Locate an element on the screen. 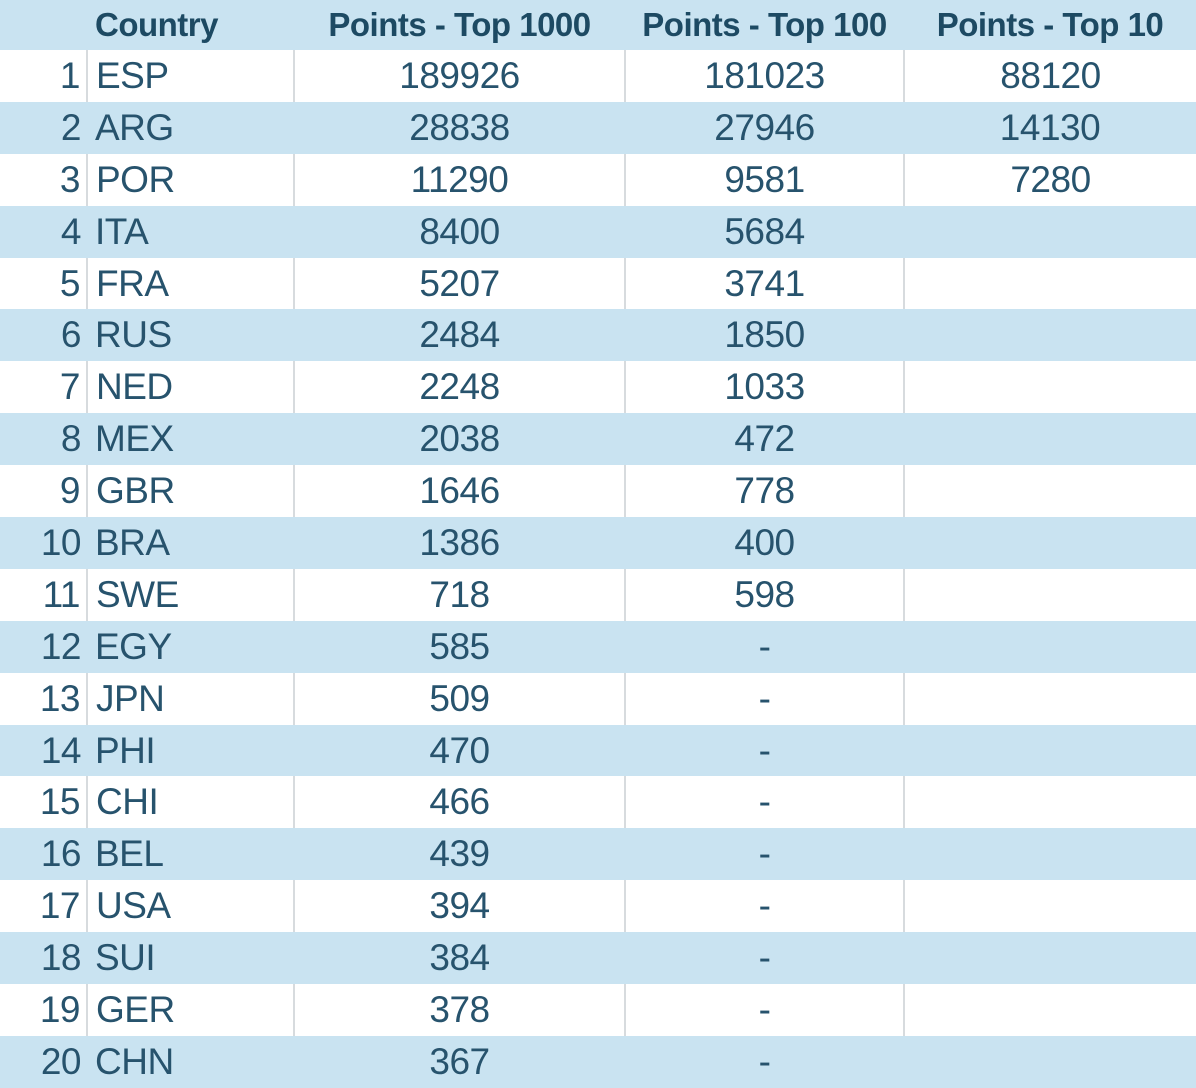 This screenshot has width=1196, height=1088. table-row: 18 SUI 384 - is located at coordinates (598, 958).